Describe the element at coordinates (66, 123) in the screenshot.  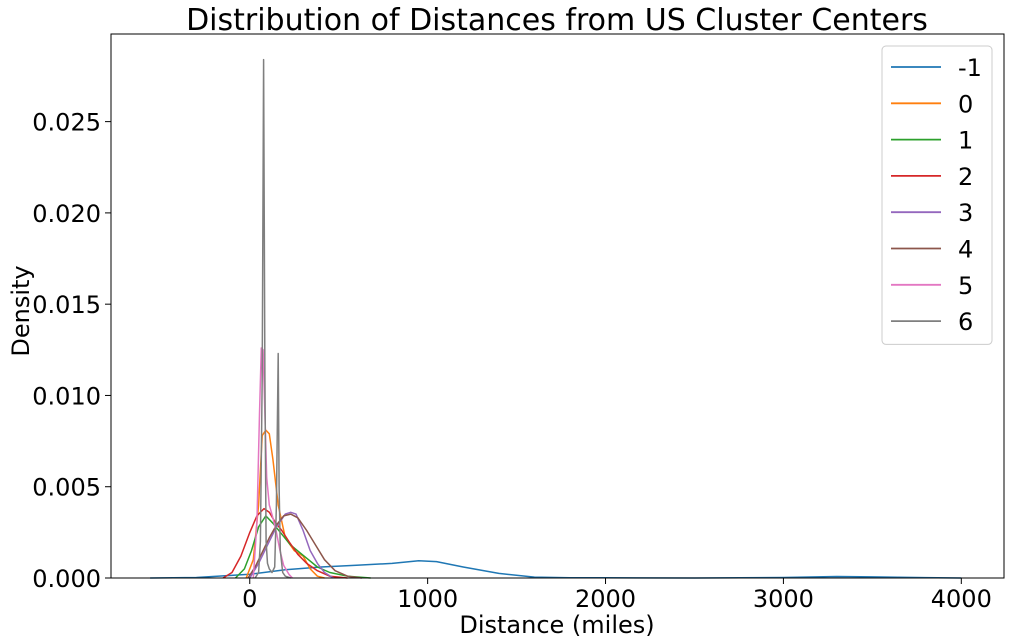
I see `y-tick-label: 0.025` at that location.